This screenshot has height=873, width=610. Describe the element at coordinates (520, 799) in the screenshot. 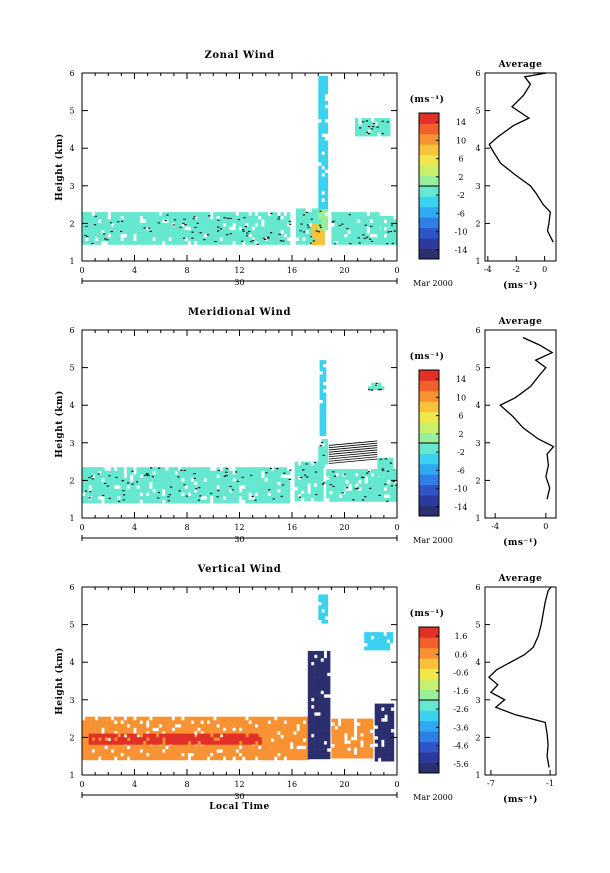

I see `profile-x-label: (ms⁻¹)` at that location.